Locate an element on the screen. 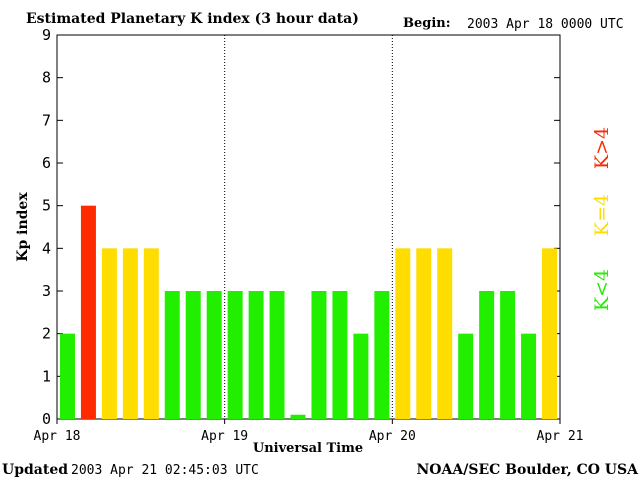 This screenshot has width=640, height=480. y-tick-label: 5 is located at coordinates (46, 206).